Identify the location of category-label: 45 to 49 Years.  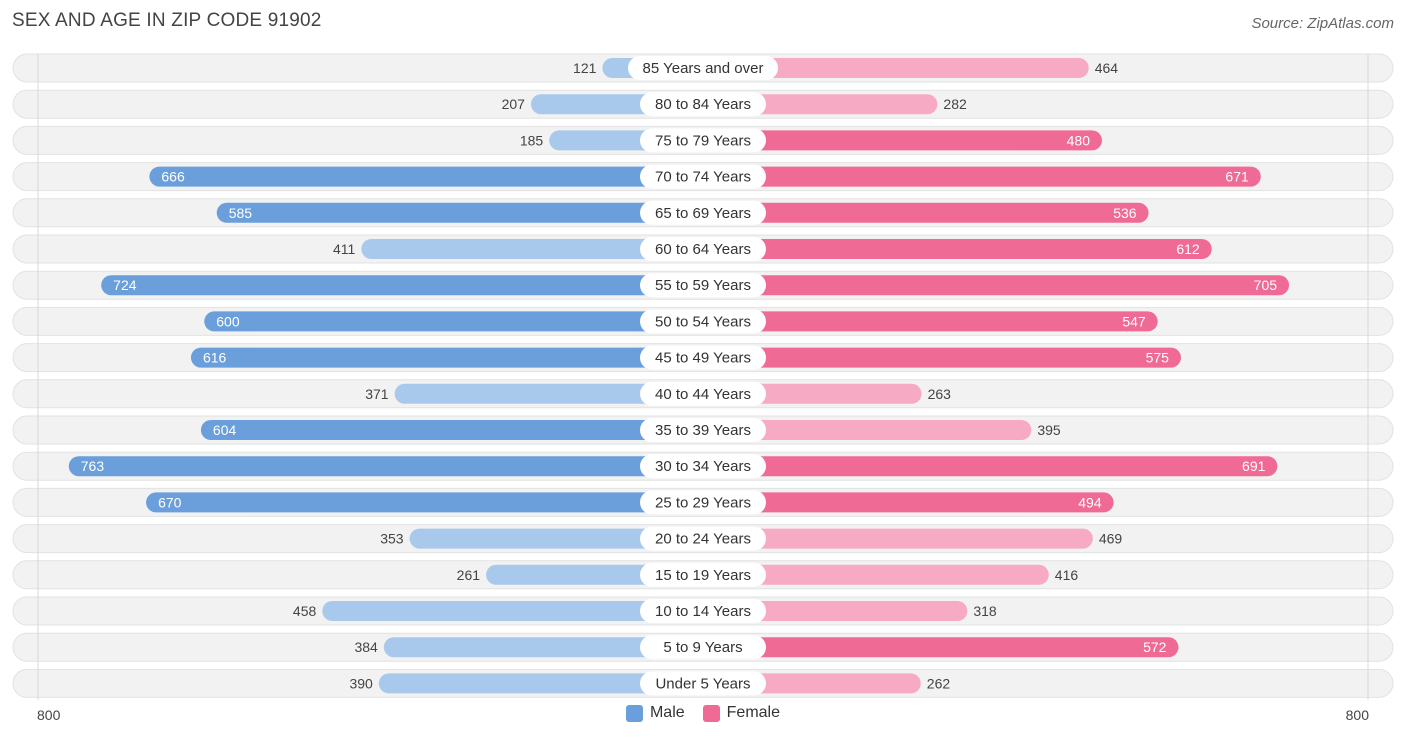
(703, 358).